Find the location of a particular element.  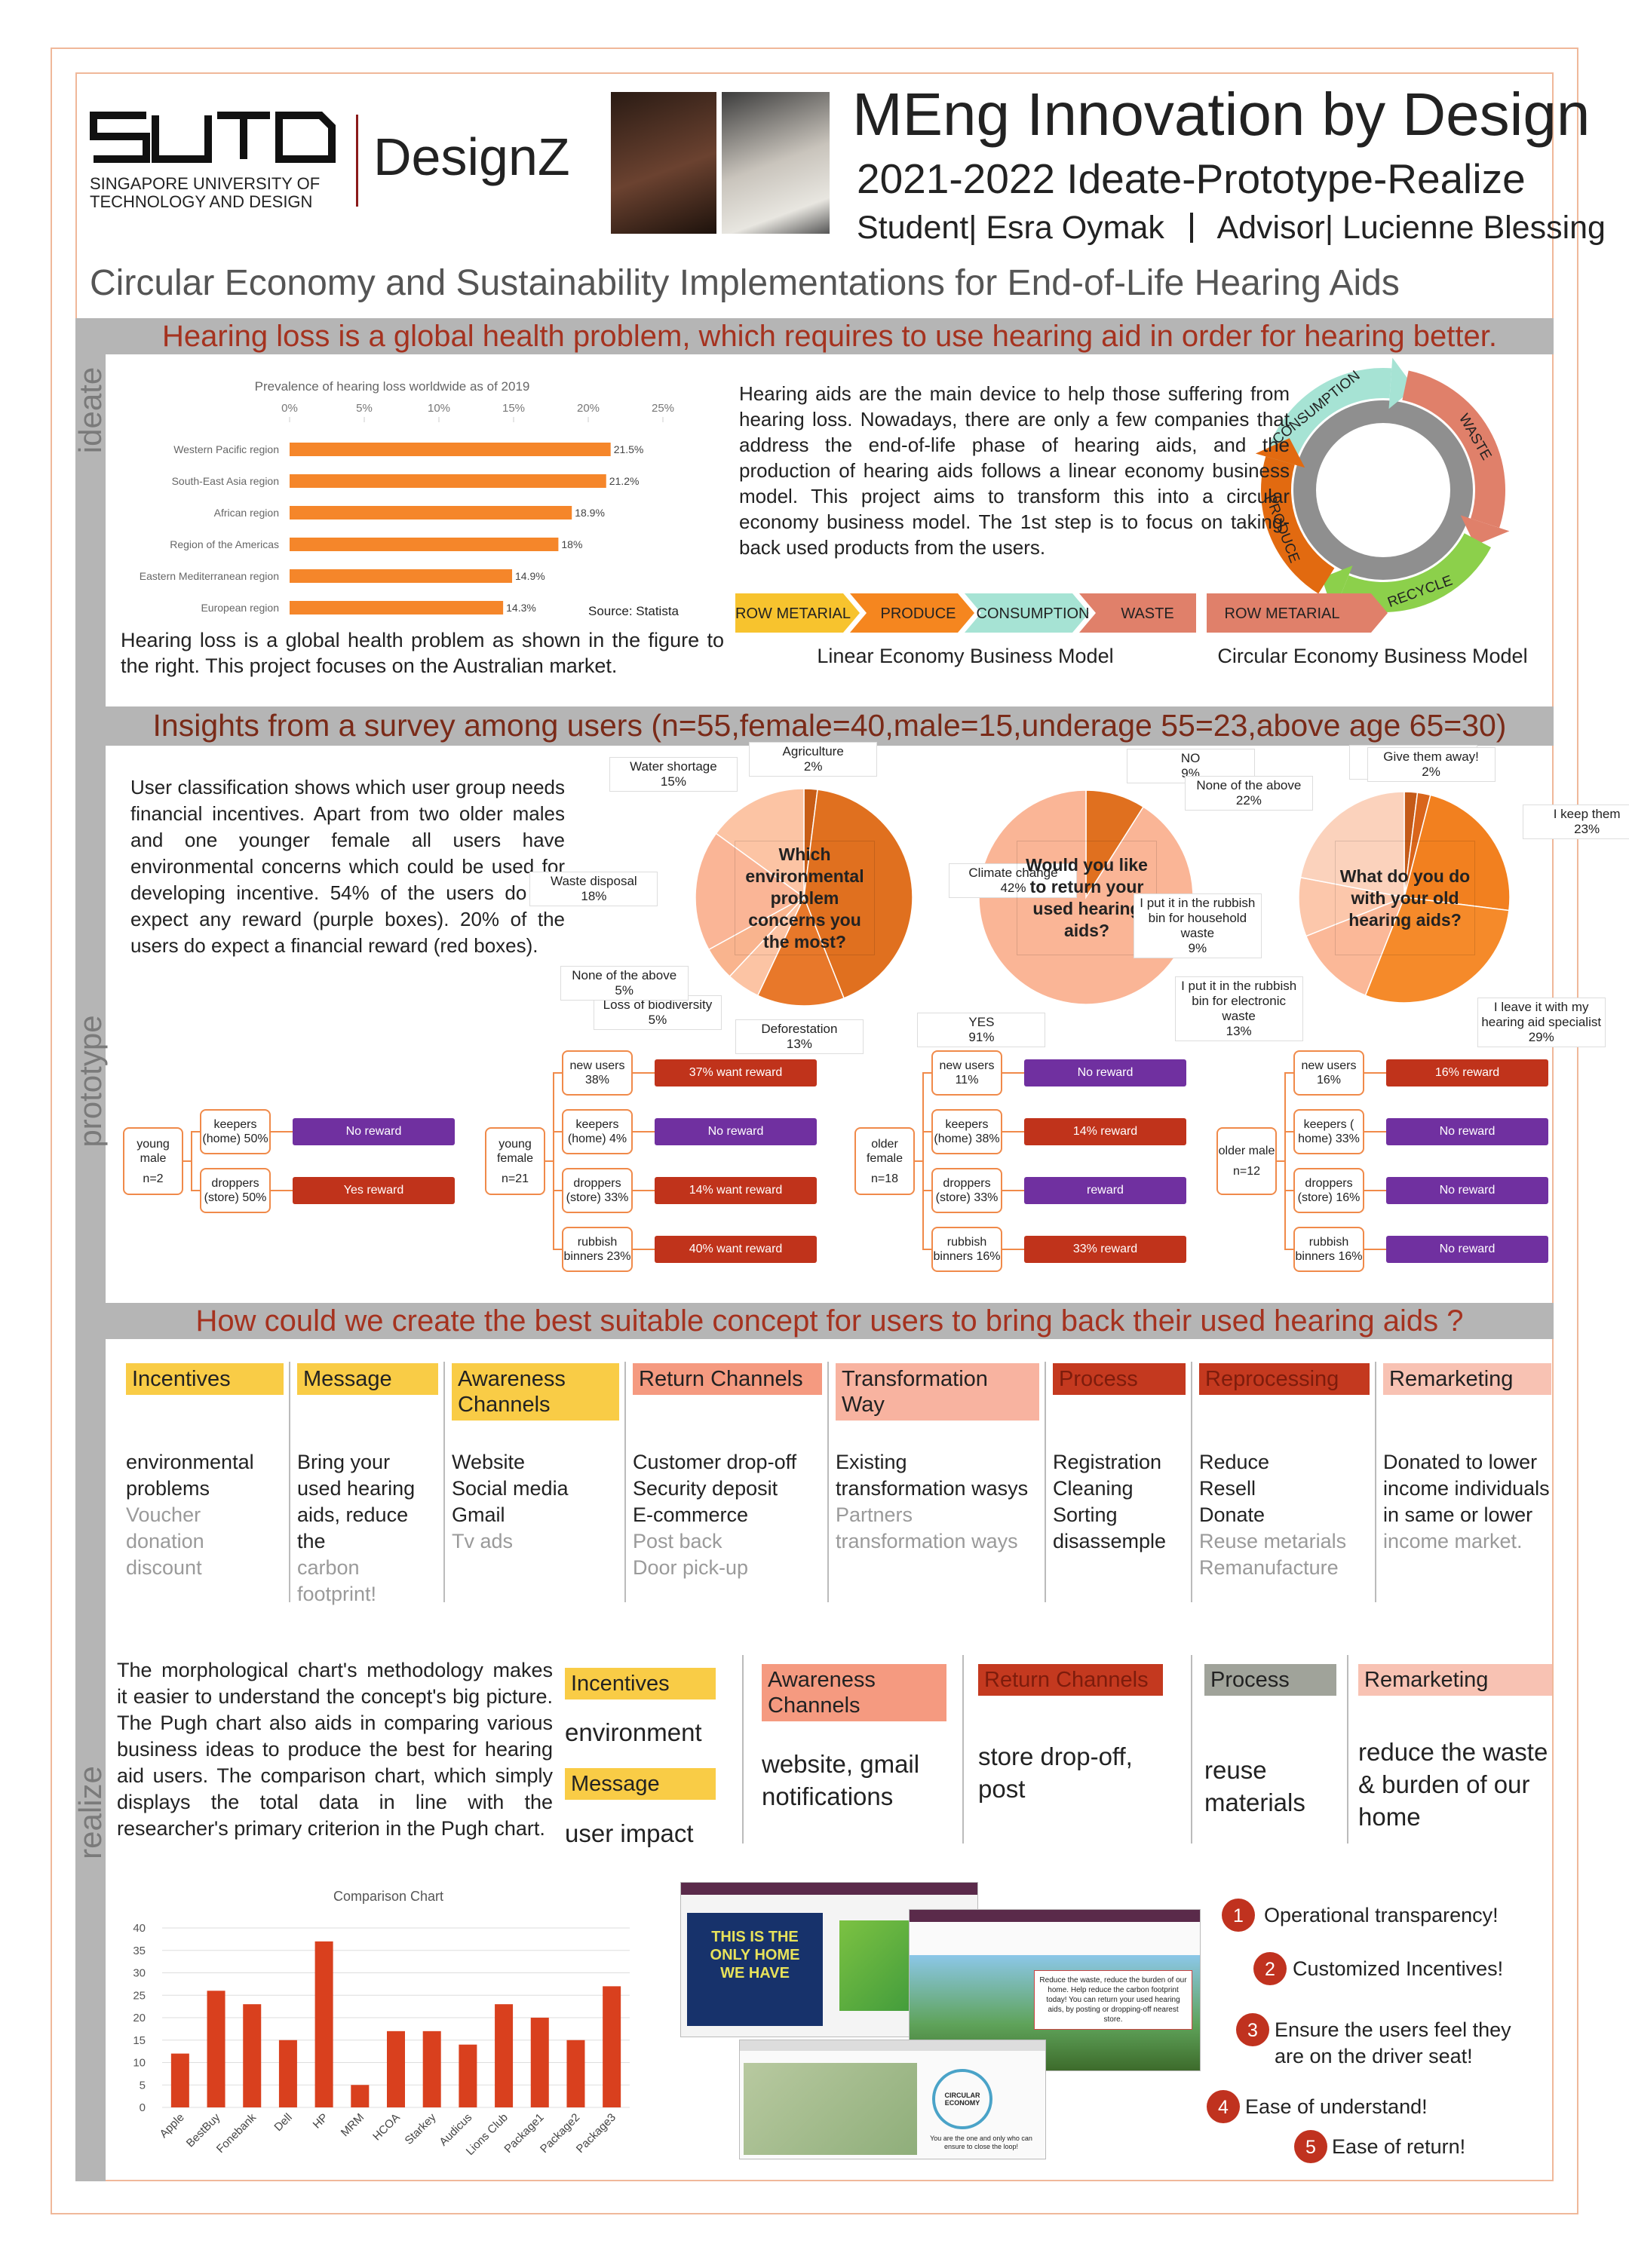

tree-branch: new users 38% is located at coordinates (597, 1073).